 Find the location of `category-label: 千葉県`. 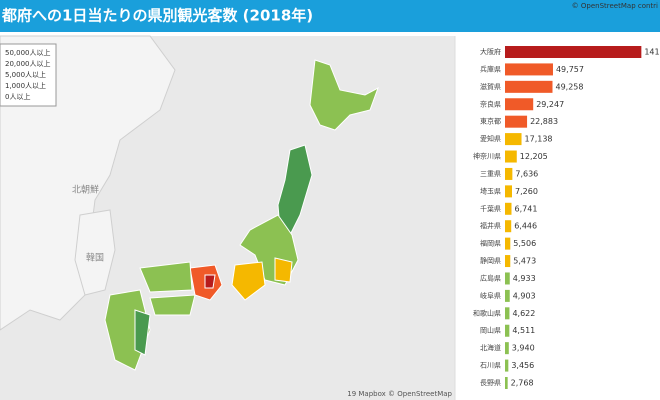

category-label: 千葉県 is located at coordinates (490, 208).